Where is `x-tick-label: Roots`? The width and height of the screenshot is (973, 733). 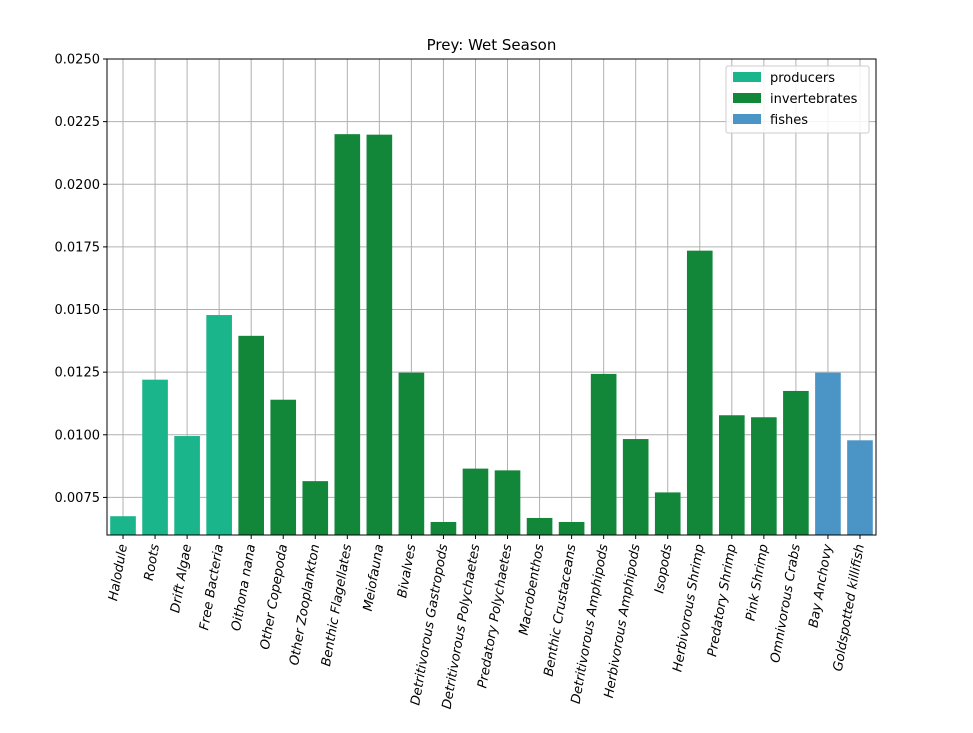
x-tick-label: Roots is located at coordinates (152, 562).